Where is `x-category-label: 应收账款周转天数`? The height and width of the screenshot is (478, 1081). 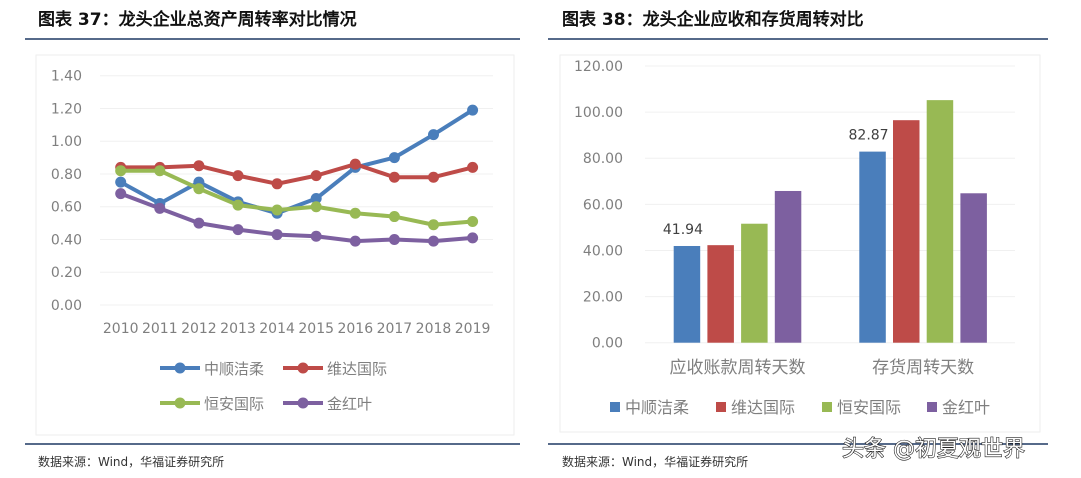
x-category-label: 应收账款周转天数 is located at coordinates (738, 368).